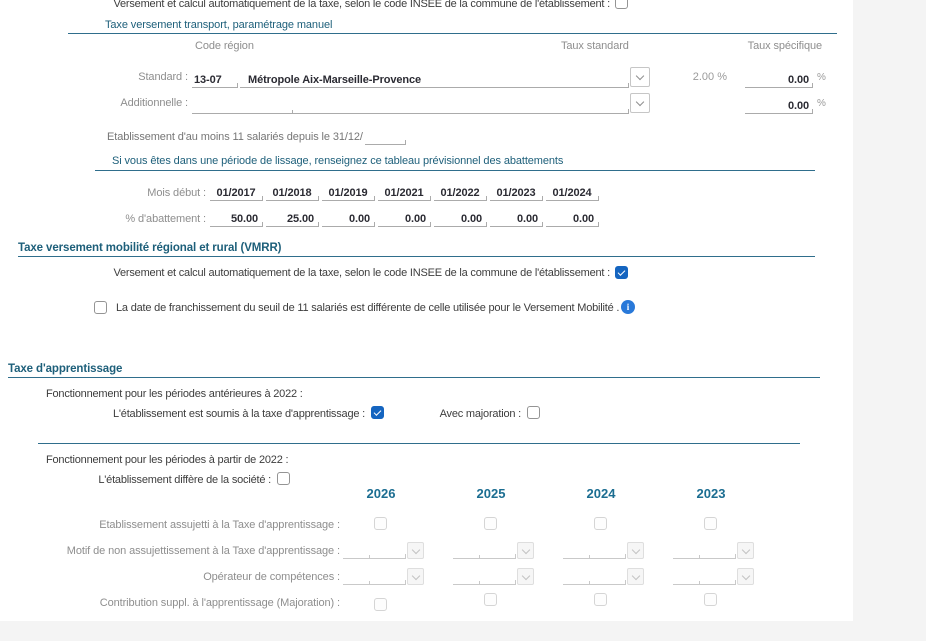 The image size is (926, 641). I want to click on additionnelle-region-dropdown-button, so click(640, 103).